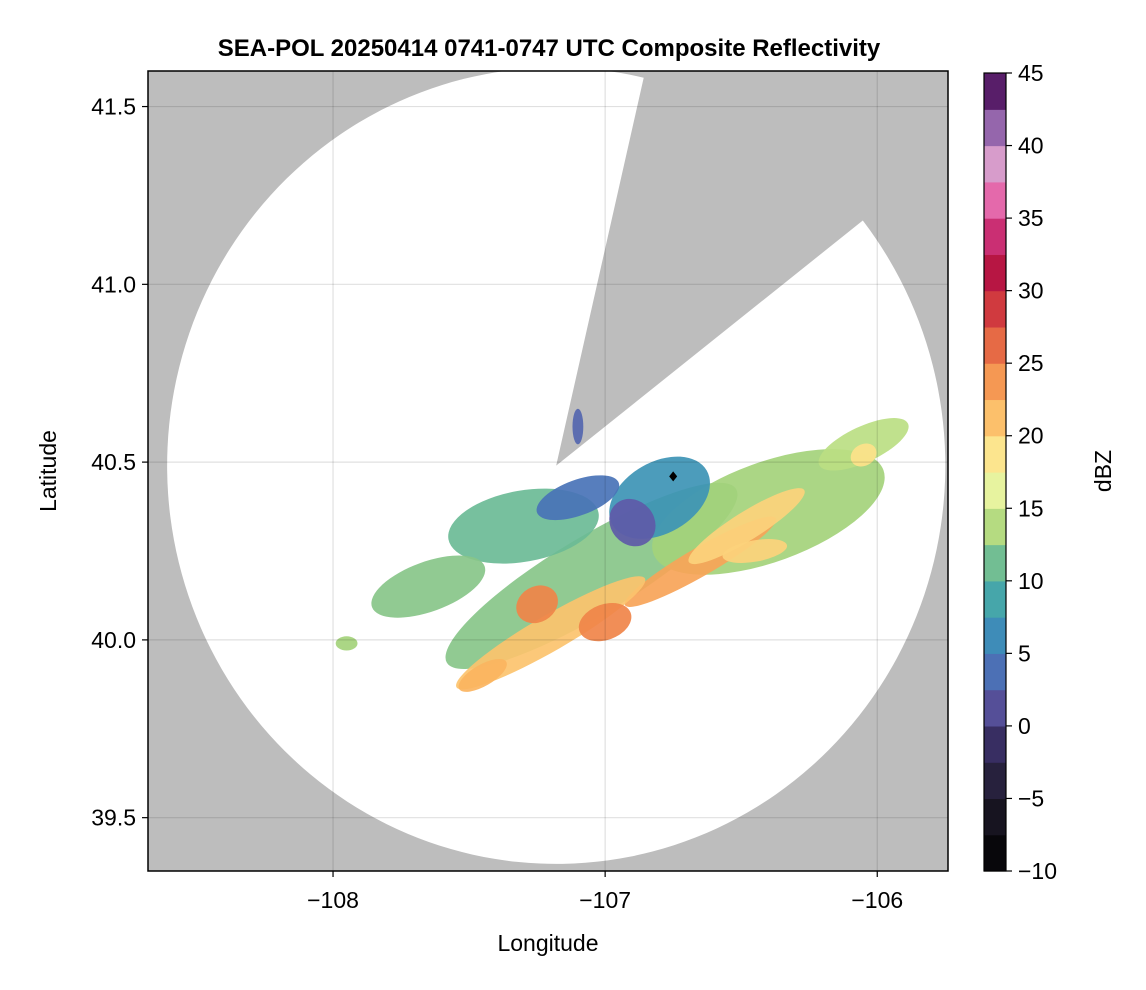 Image resolution: width=1146 pixels, height=990 pixels. What do you see at coordinates (1031, 472) in the screenshot?
I see `colorbar-ticks: −10 −5 0 5 10 15 20 25 30 35 40 45` at bounding box center [1031, 472].